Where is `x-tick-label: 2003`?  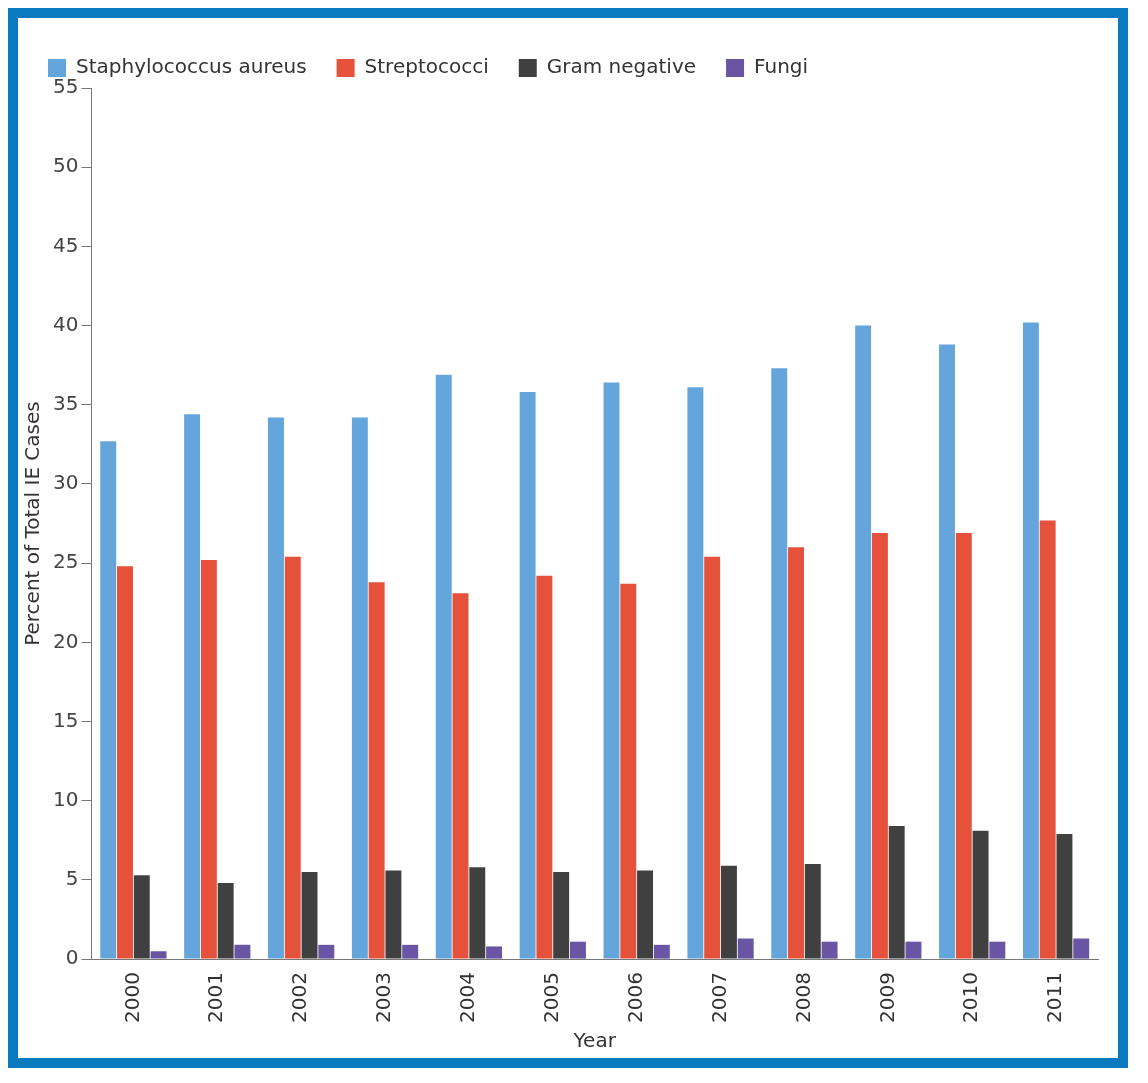
x-tick-label: 2003 is located at coordinates (383, 998).